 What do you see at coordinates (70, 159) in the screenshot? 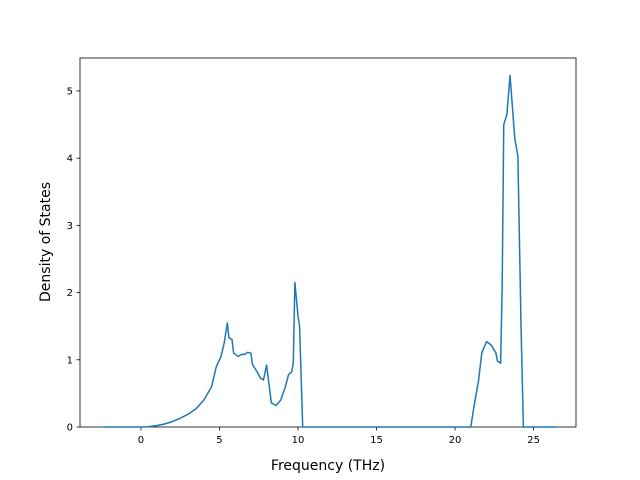
I see `y-tick-label: 4` at bounding box center [70, 159].